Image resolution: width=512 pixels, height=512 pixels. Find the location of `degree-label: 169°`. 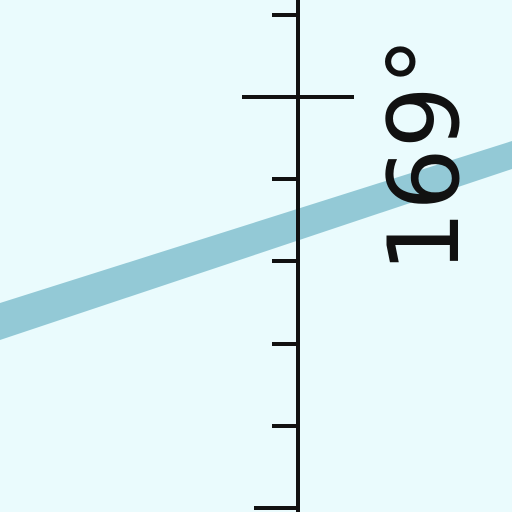

degree-label: 169° is located at coordinates (425, 155).